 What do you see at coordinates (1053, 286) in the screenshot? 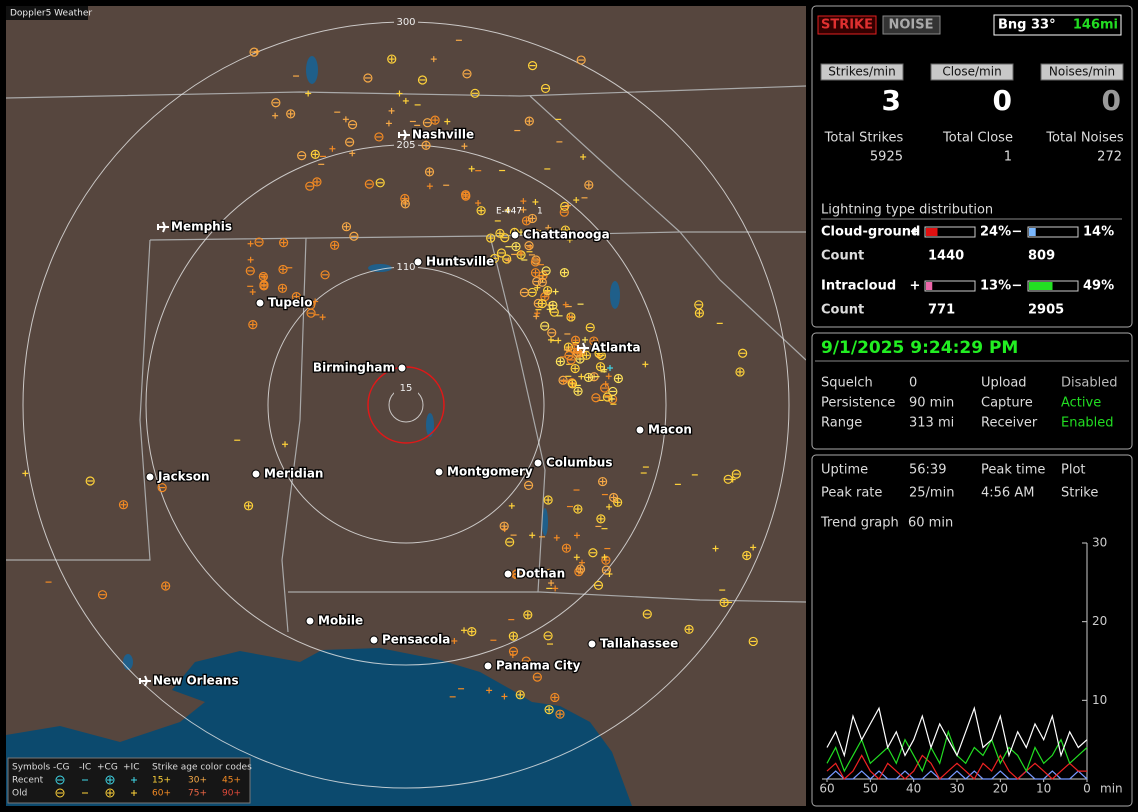
I see `percent-track` at bounding box center [1053, 286].